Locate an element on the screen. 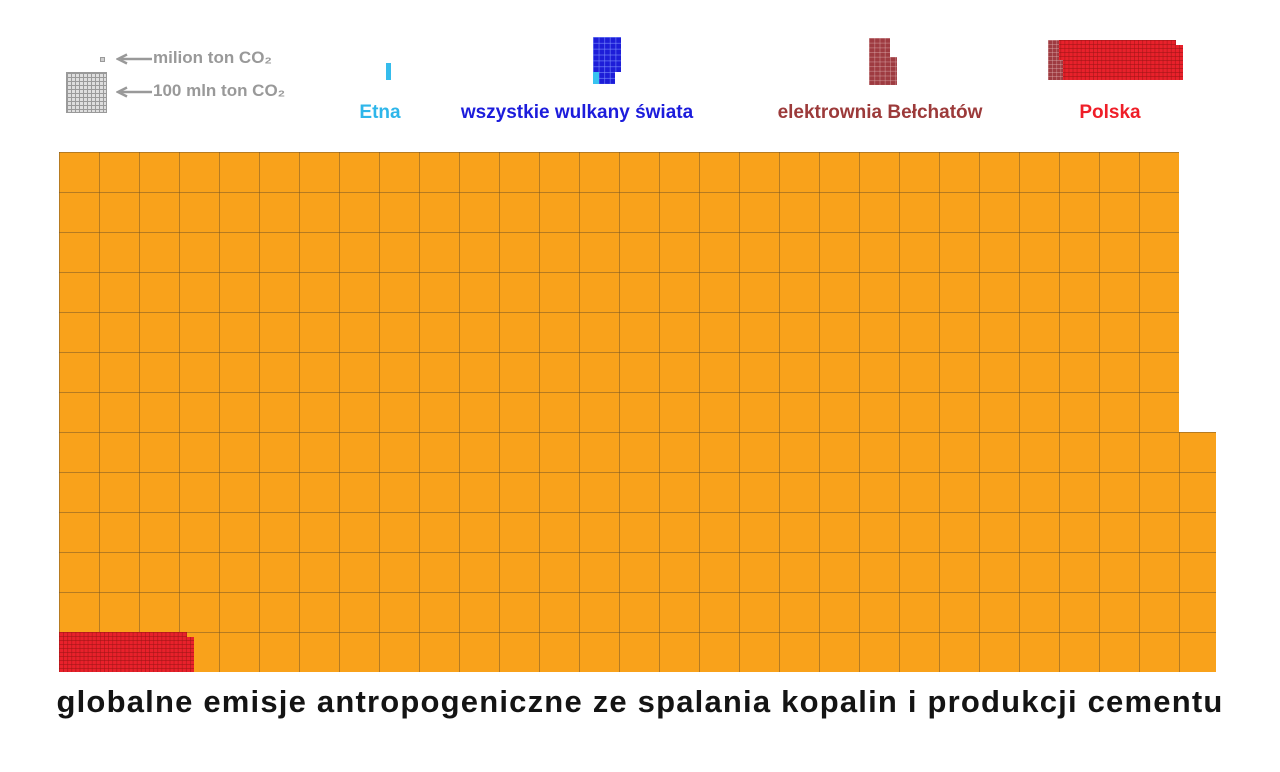 This screenshot has height=772, width=1280. polska-bar is located at coordinates (1115, 60).